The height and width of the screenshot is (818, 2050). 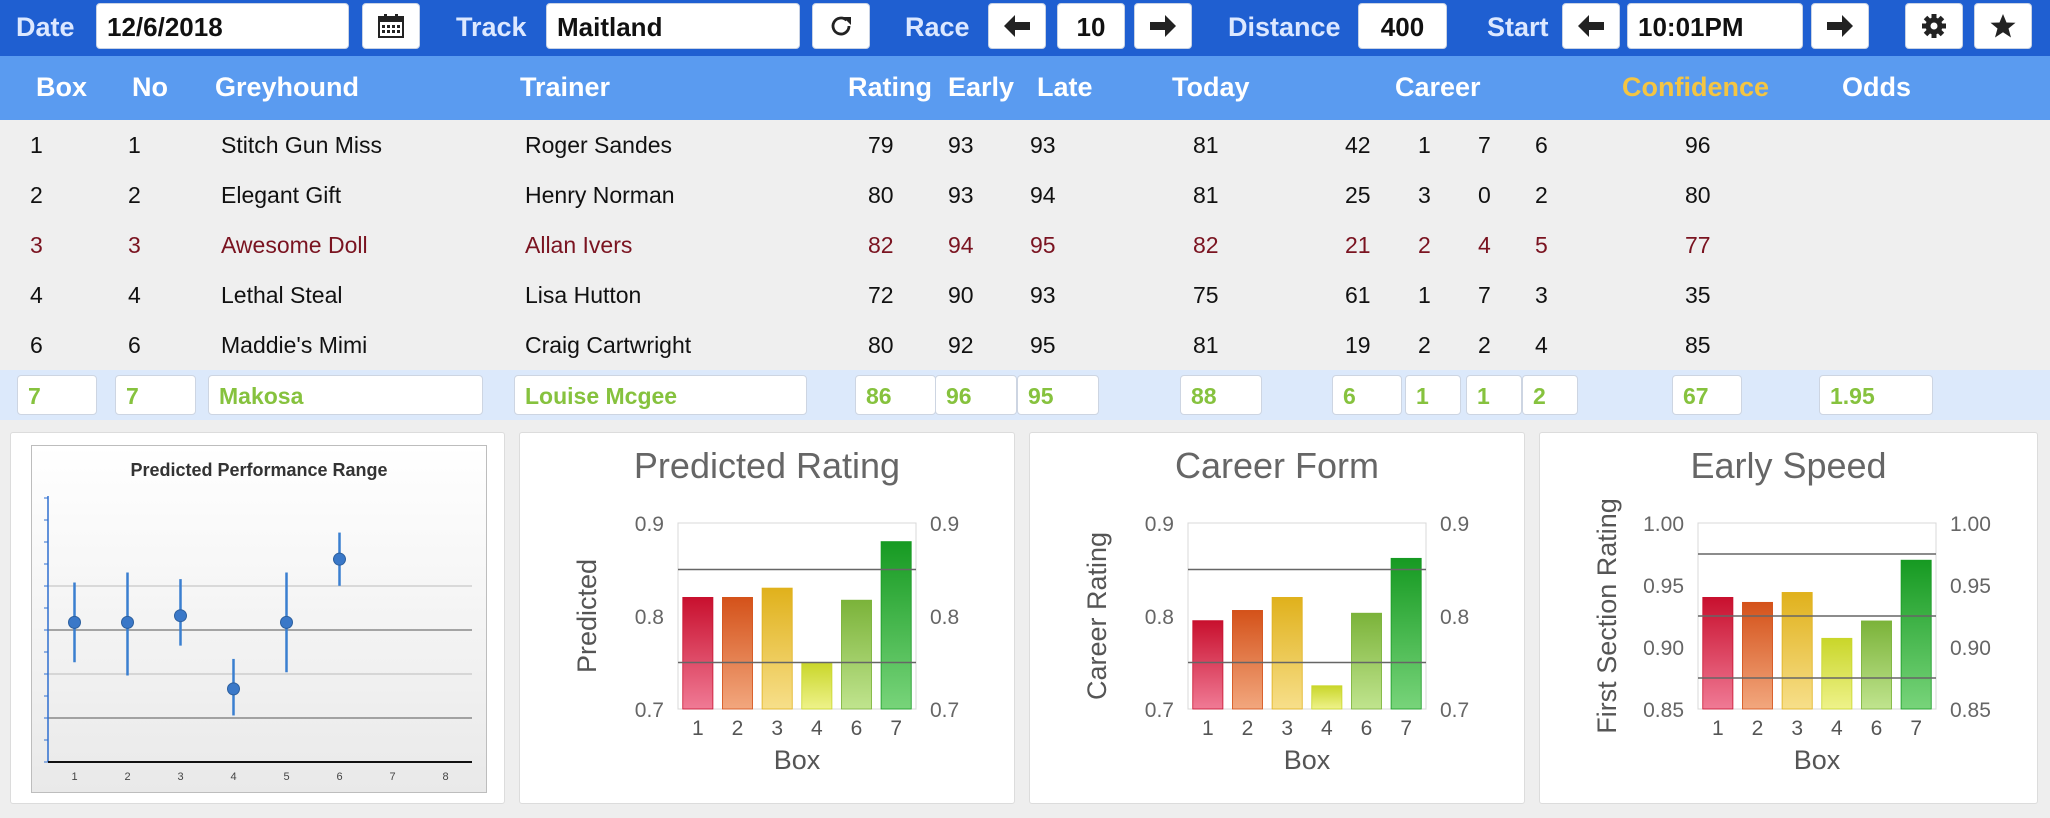 What do you see at coordinates (1715, 26) in the screenshot?
I see `start-time-input: 10:01PM` at bounding box center [1715, 26].